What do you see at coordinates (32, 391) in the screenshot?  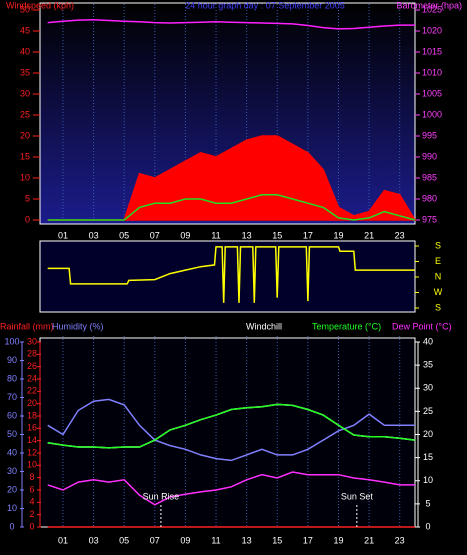 I see `tick-label: 22` at bounding box center [32, 391].